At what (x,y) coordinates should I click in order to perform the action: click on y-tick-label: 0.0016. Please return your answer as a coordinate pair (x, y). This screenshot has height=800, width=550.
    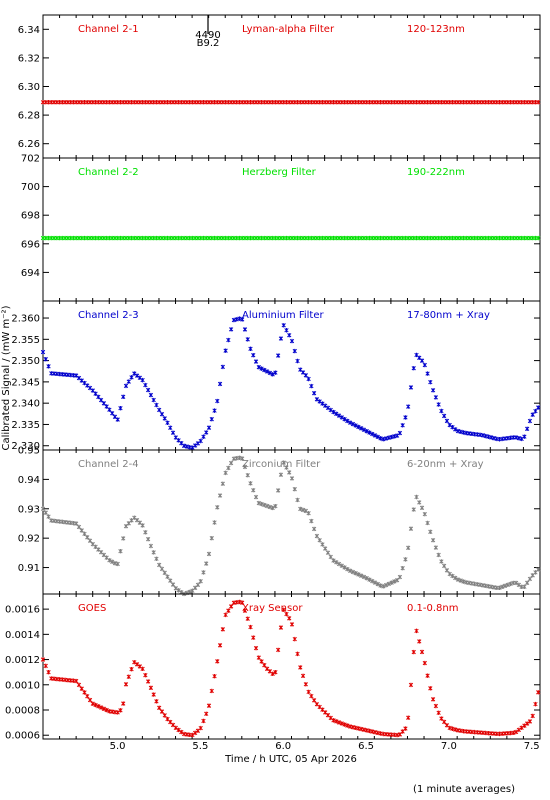
    Looking at the image, I should click on (22, 610).